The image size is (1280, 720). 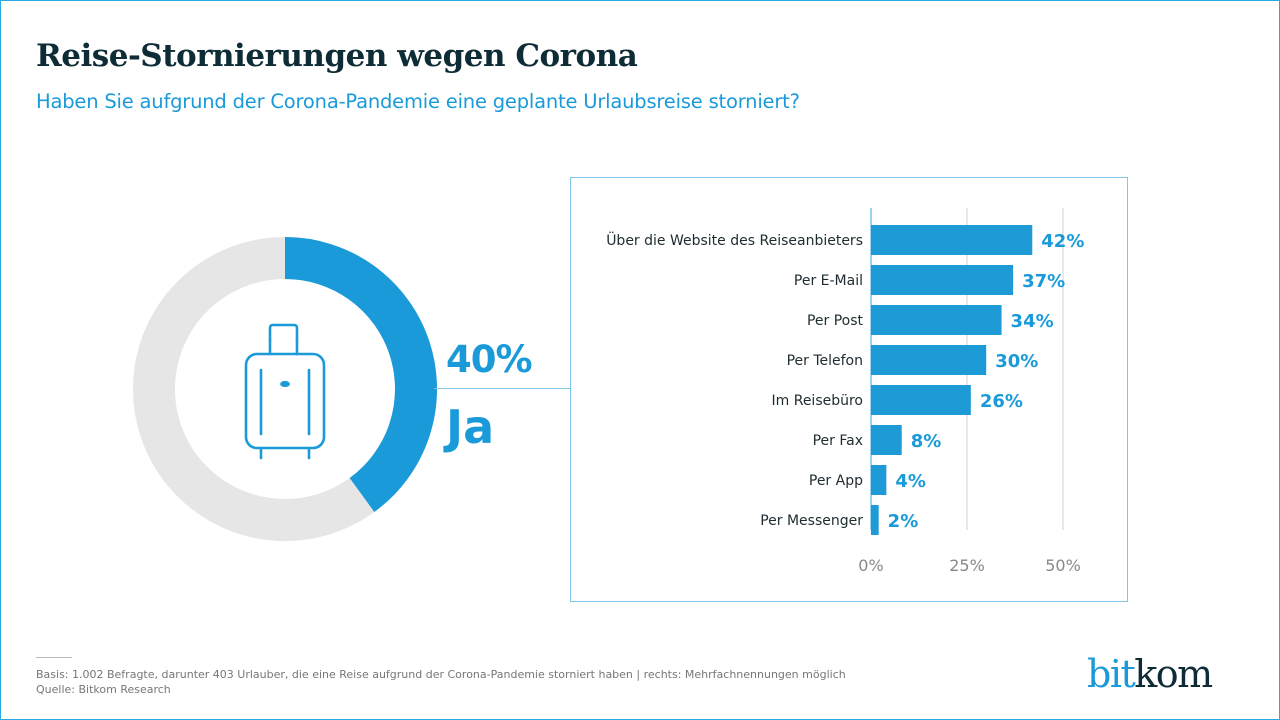 What do you see at coordinates (838, 441) in the screenshot?
I see `category-label: Per Fax` at bounding box center [838, 441].